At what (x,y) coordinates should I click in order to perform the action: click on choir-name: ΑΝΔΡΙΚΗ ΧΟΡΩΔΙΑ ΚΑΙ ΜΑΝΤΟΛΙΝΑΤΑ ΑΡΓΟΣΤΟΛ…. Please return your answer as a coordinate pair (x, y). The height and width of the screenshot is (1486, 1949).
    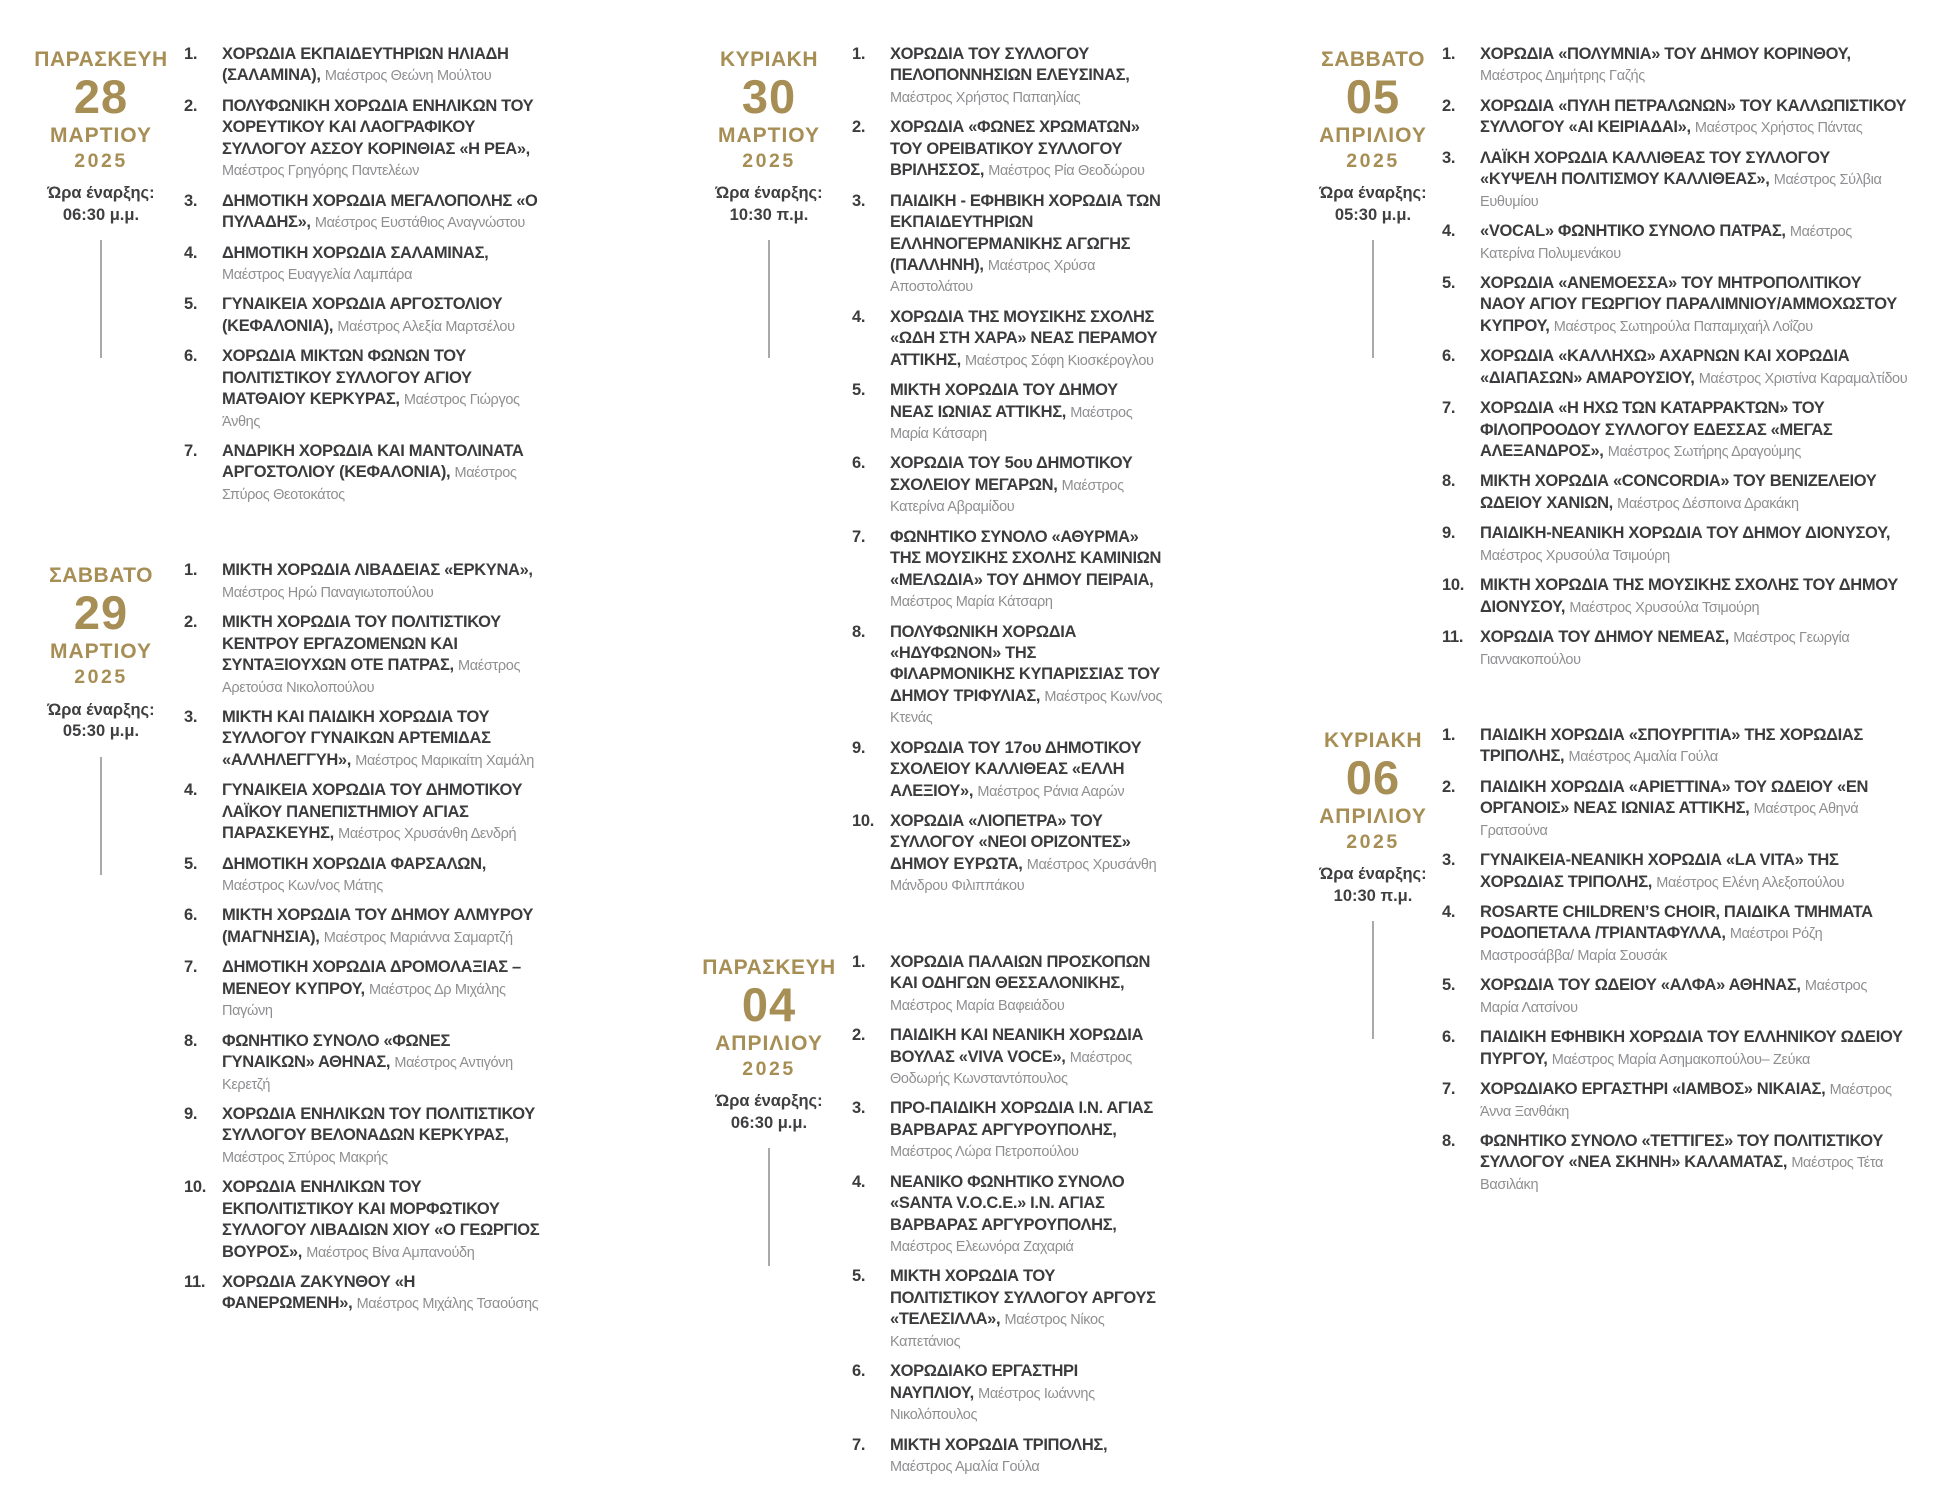
    Looking at the image, I should click on (373, 462).